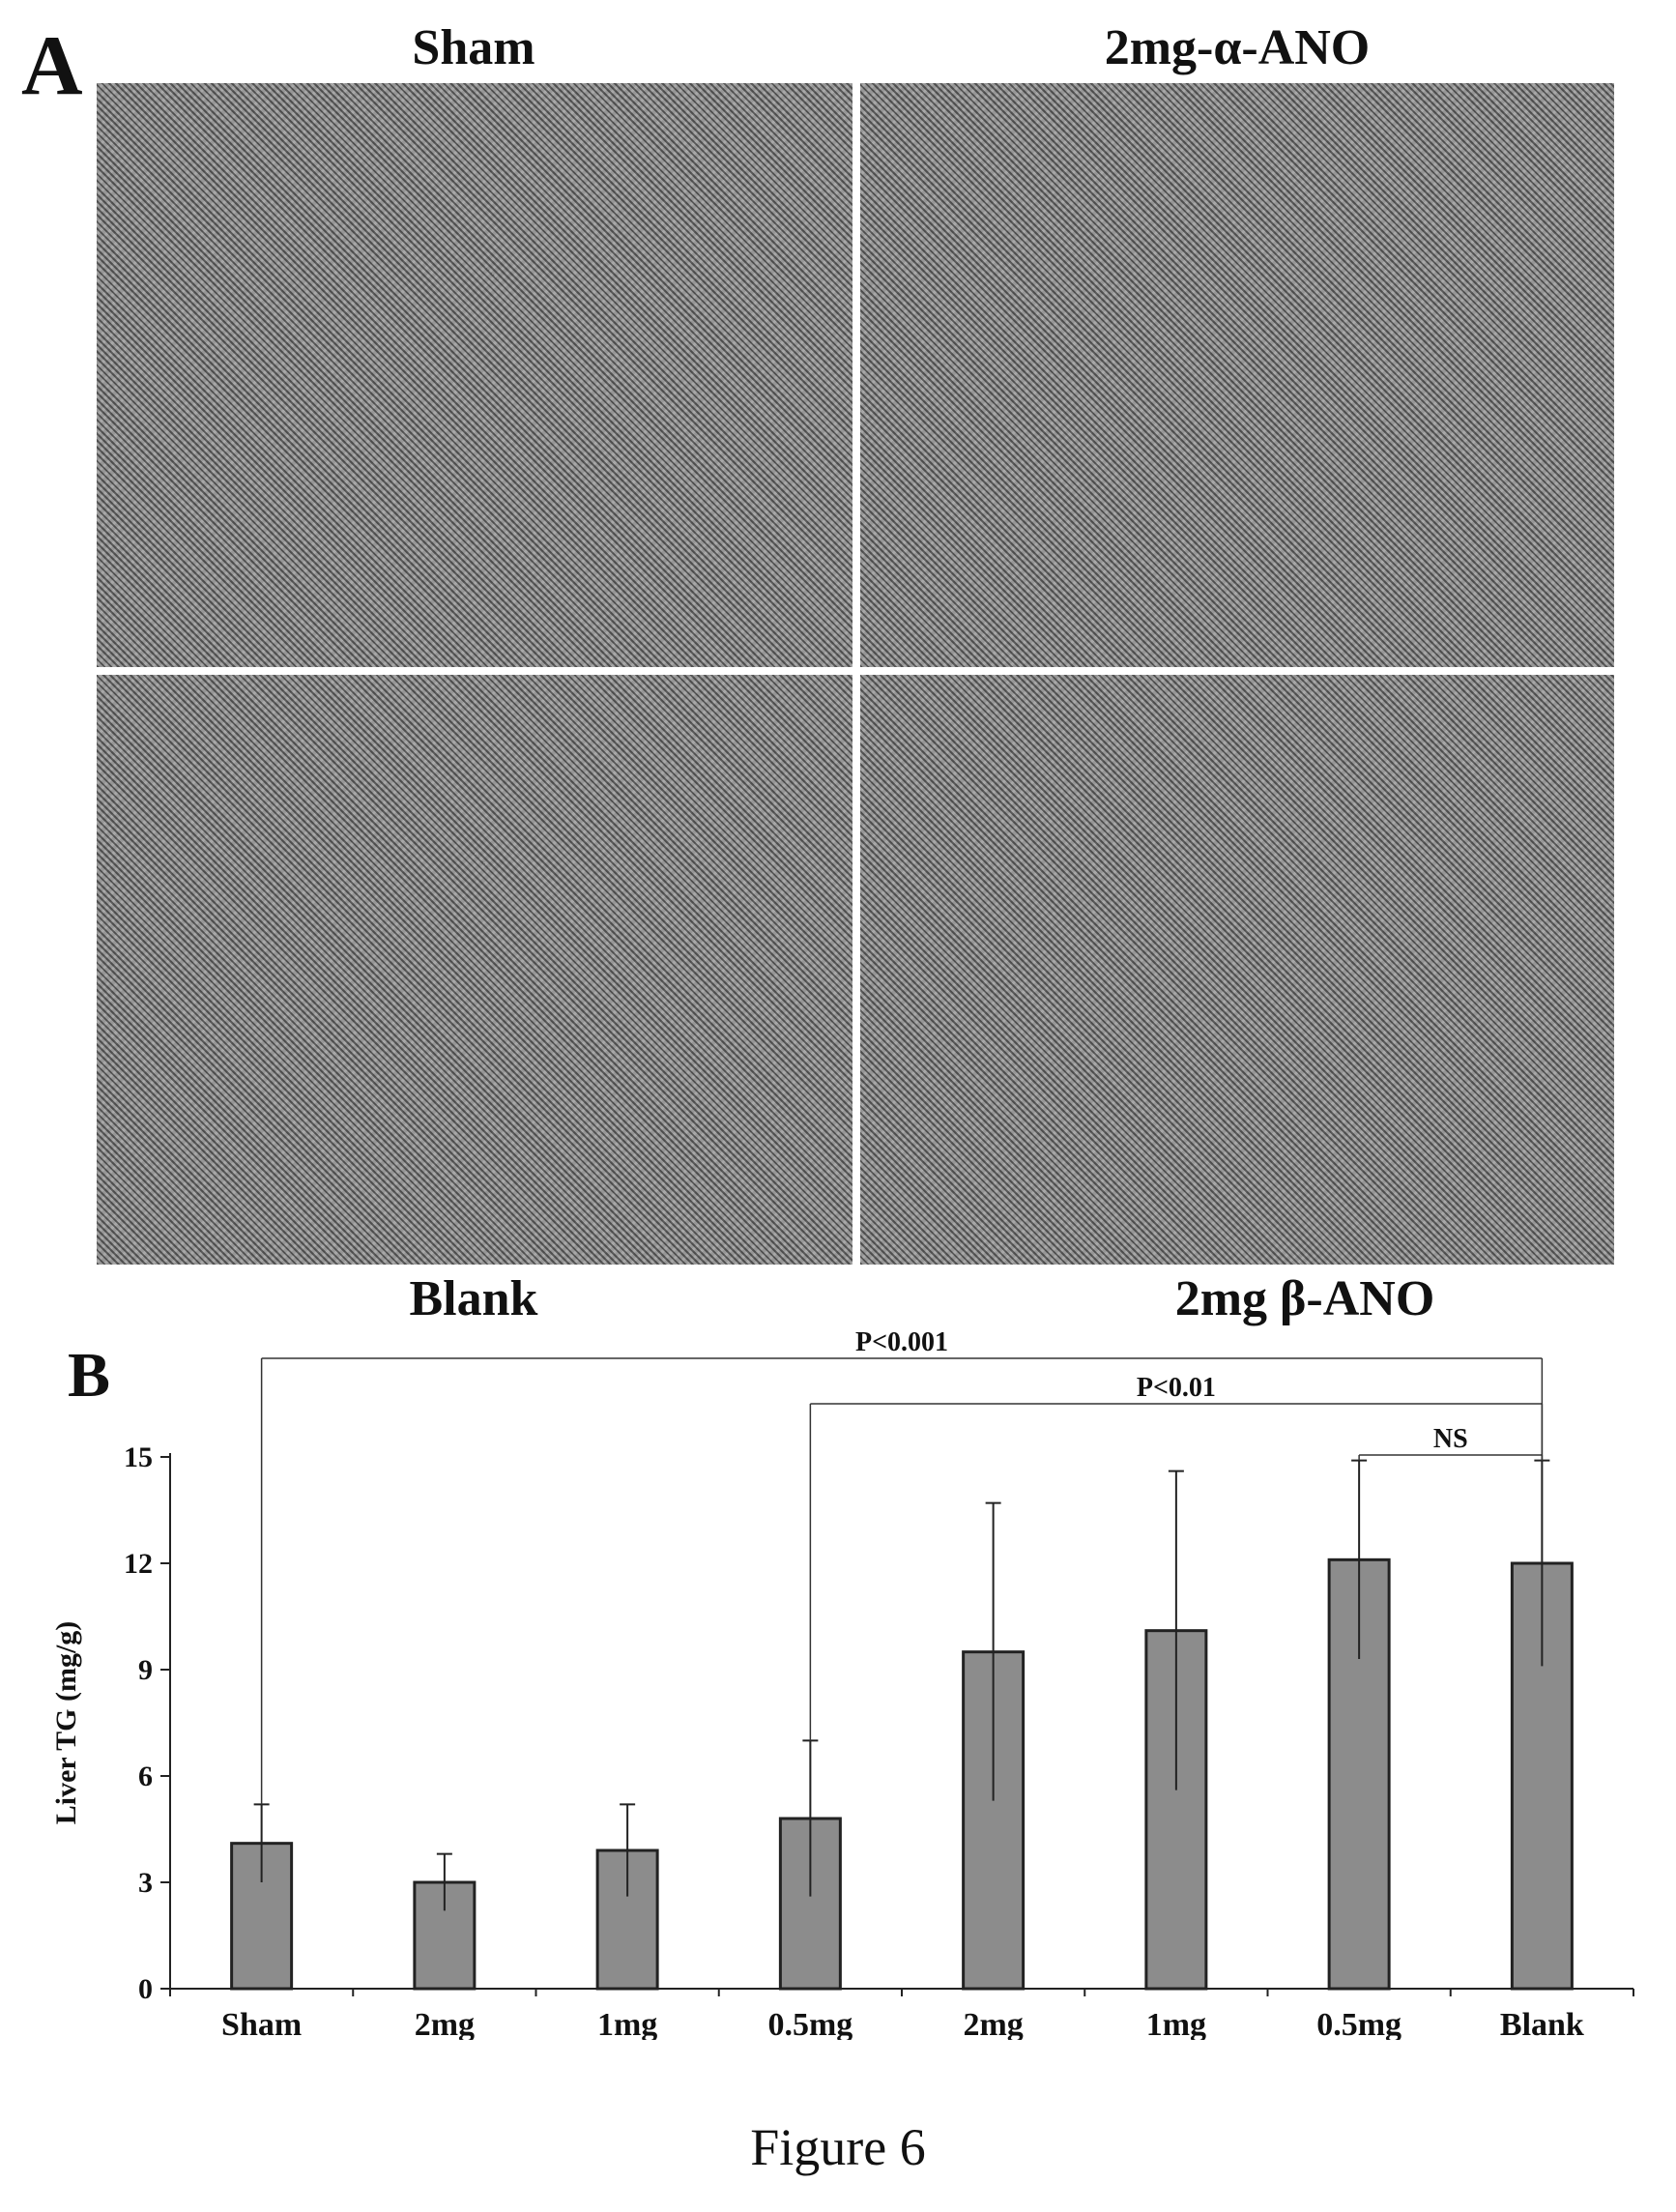  Describe the element at coordinates (901, 1342) in the screenshot. I see `significance-label: P<0.001` at that location.